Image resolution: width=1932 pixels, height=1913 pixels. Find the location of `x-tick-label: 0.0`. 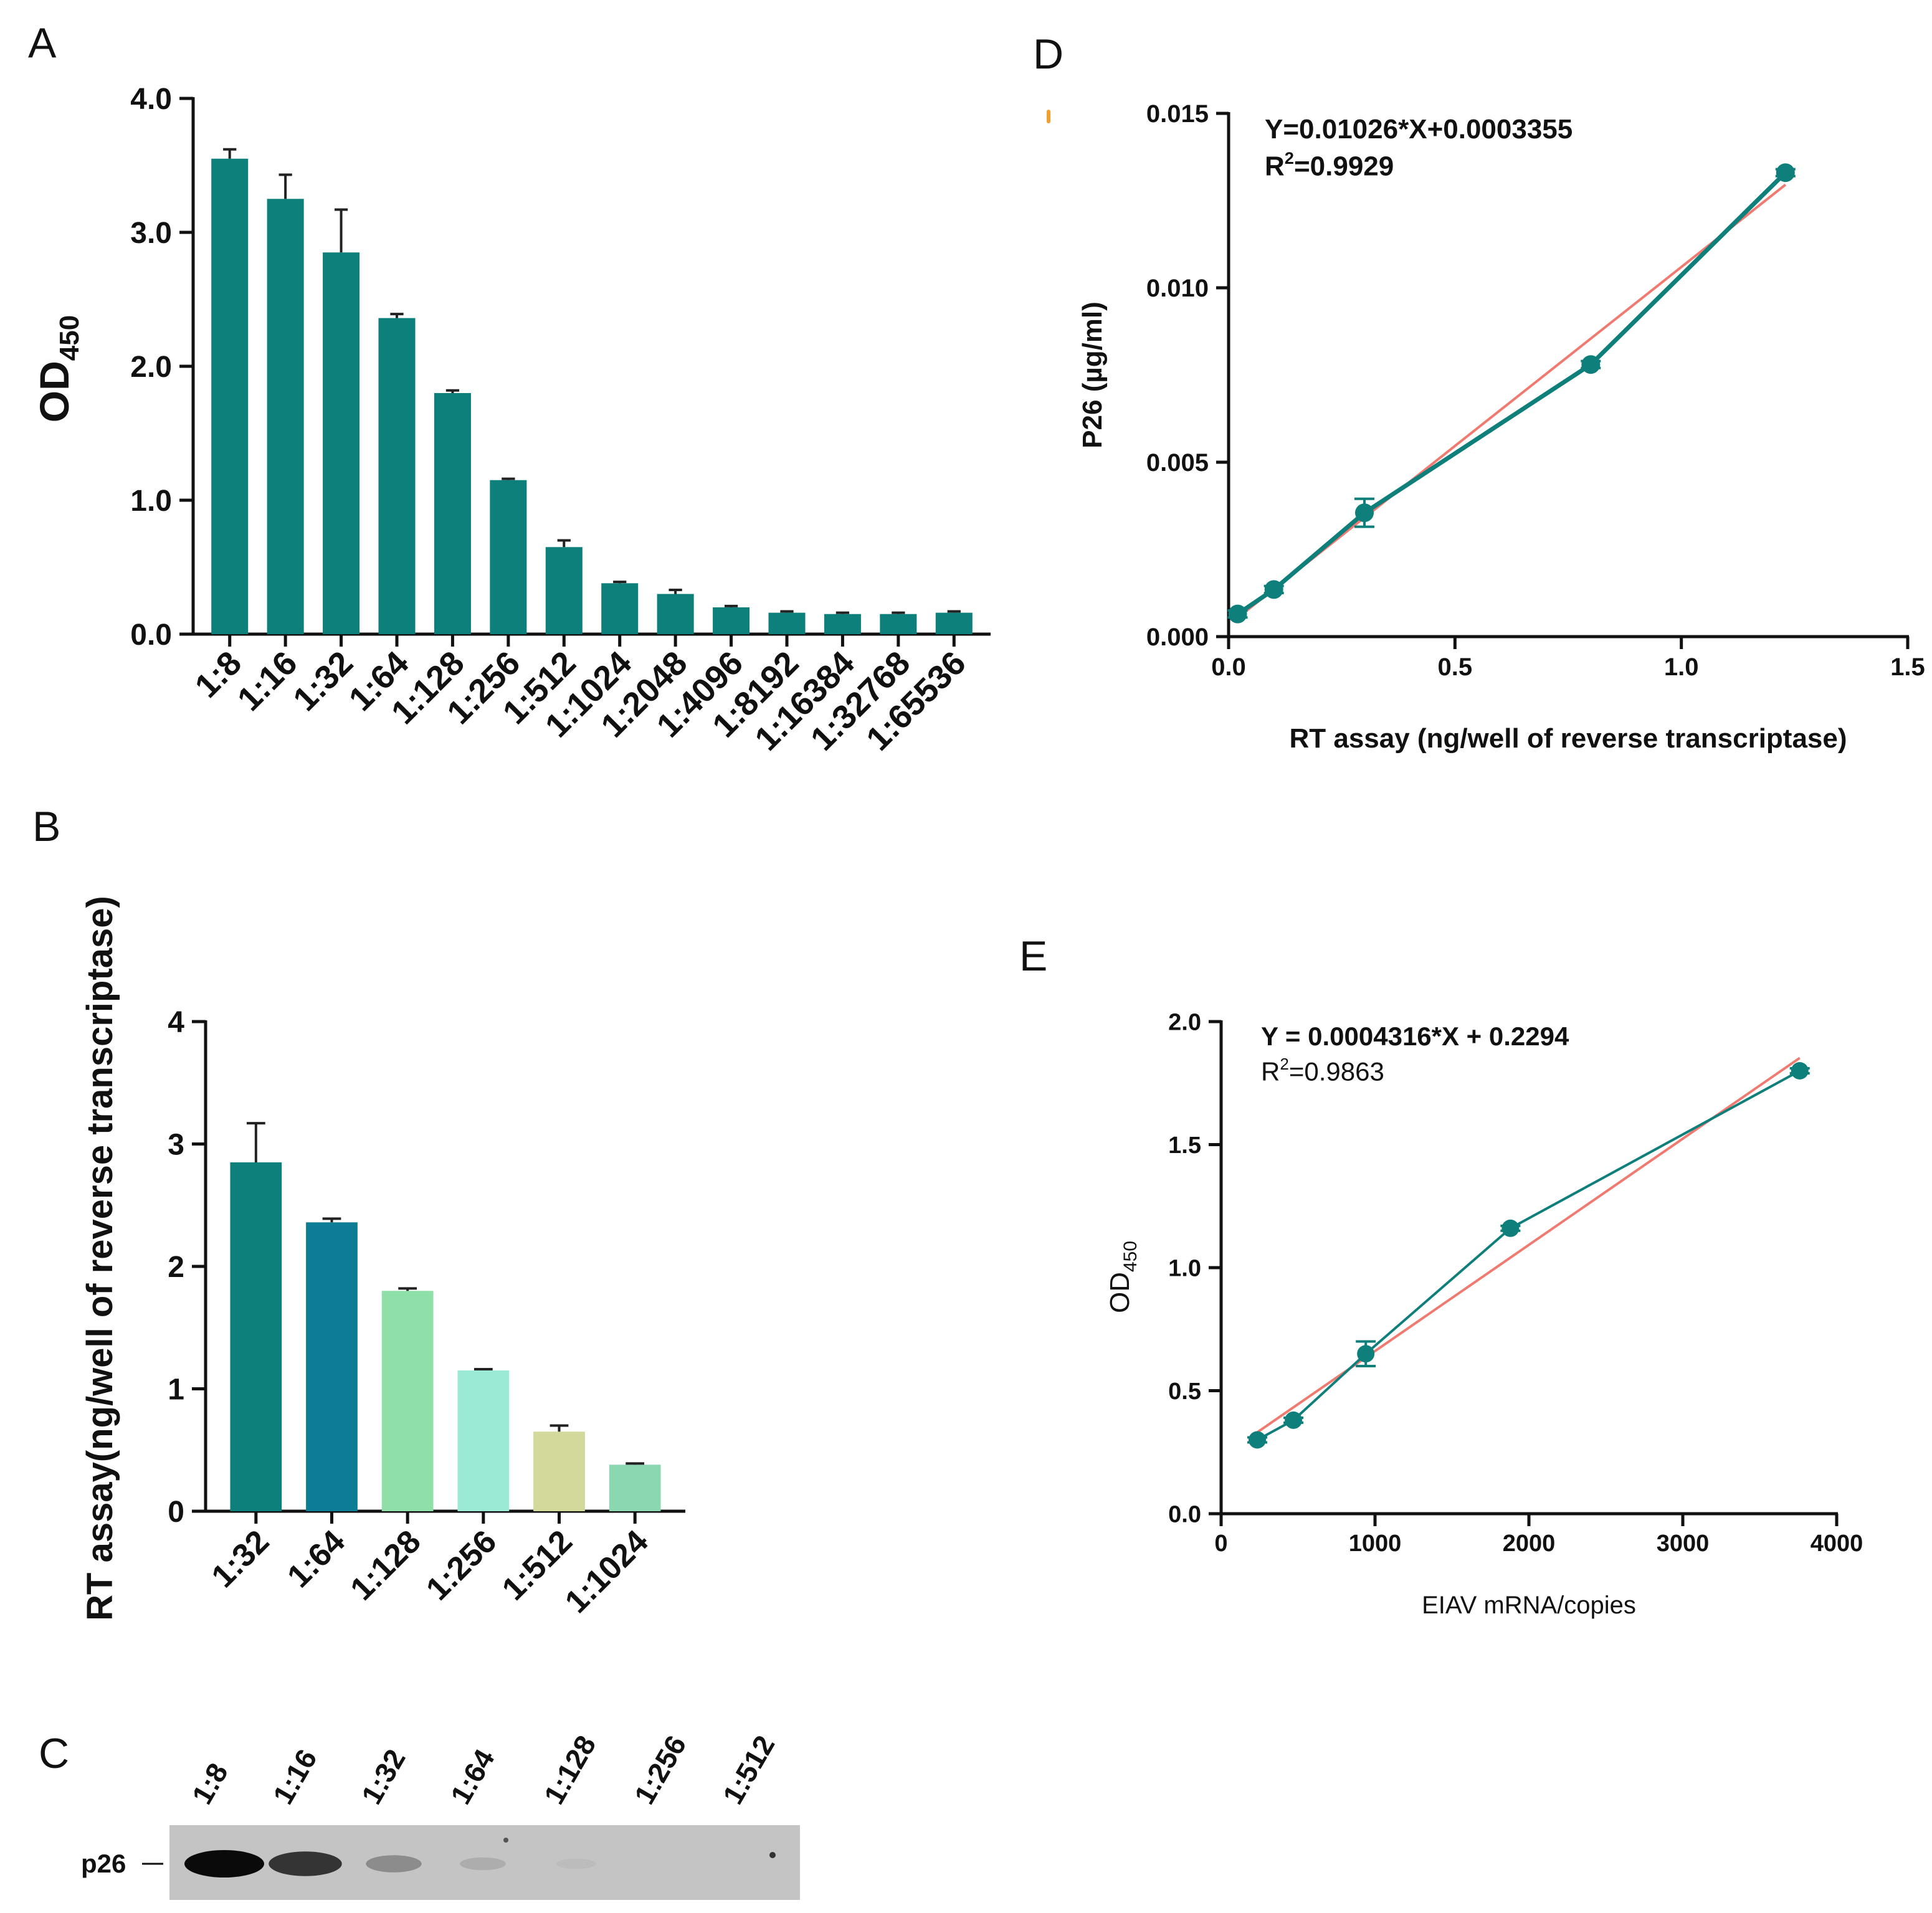

x-tick-label: 0.0 is located at coordinates (1228, 667).